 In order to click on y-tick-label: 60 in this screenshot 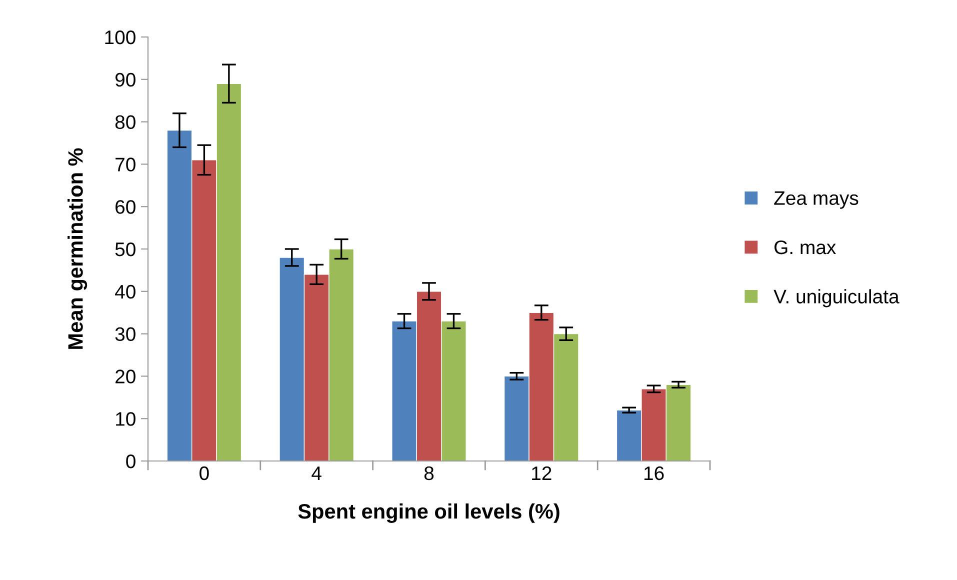, I will do `click(126, 207)`.